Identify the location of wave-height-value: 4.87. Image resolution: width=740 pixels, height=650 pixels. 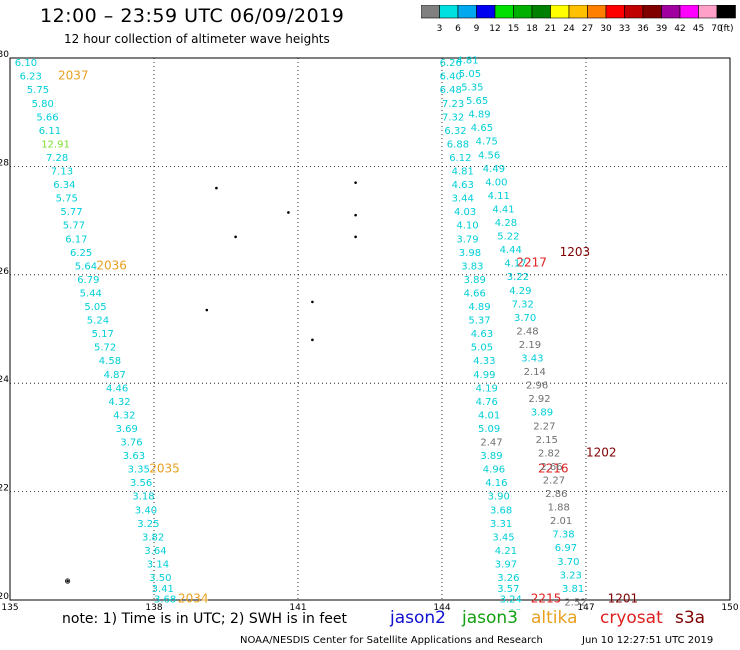
(115, 375).